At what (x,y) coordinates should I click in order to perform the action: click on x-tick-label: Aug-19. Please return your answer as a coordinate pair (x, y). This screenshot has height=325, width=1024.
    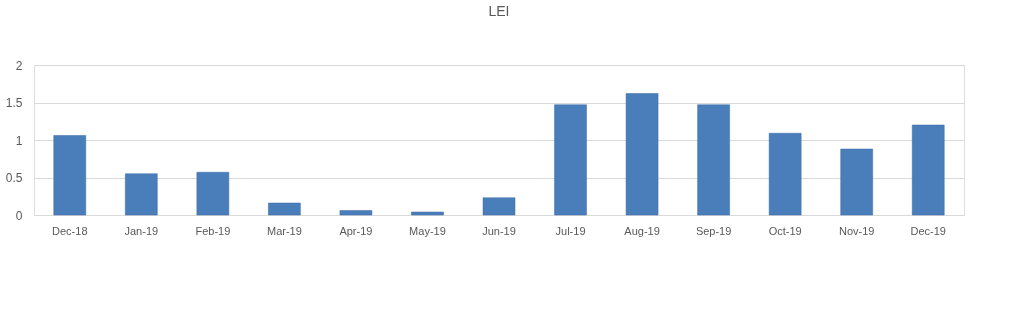
    Looking at the image, I should click on (642, 230).